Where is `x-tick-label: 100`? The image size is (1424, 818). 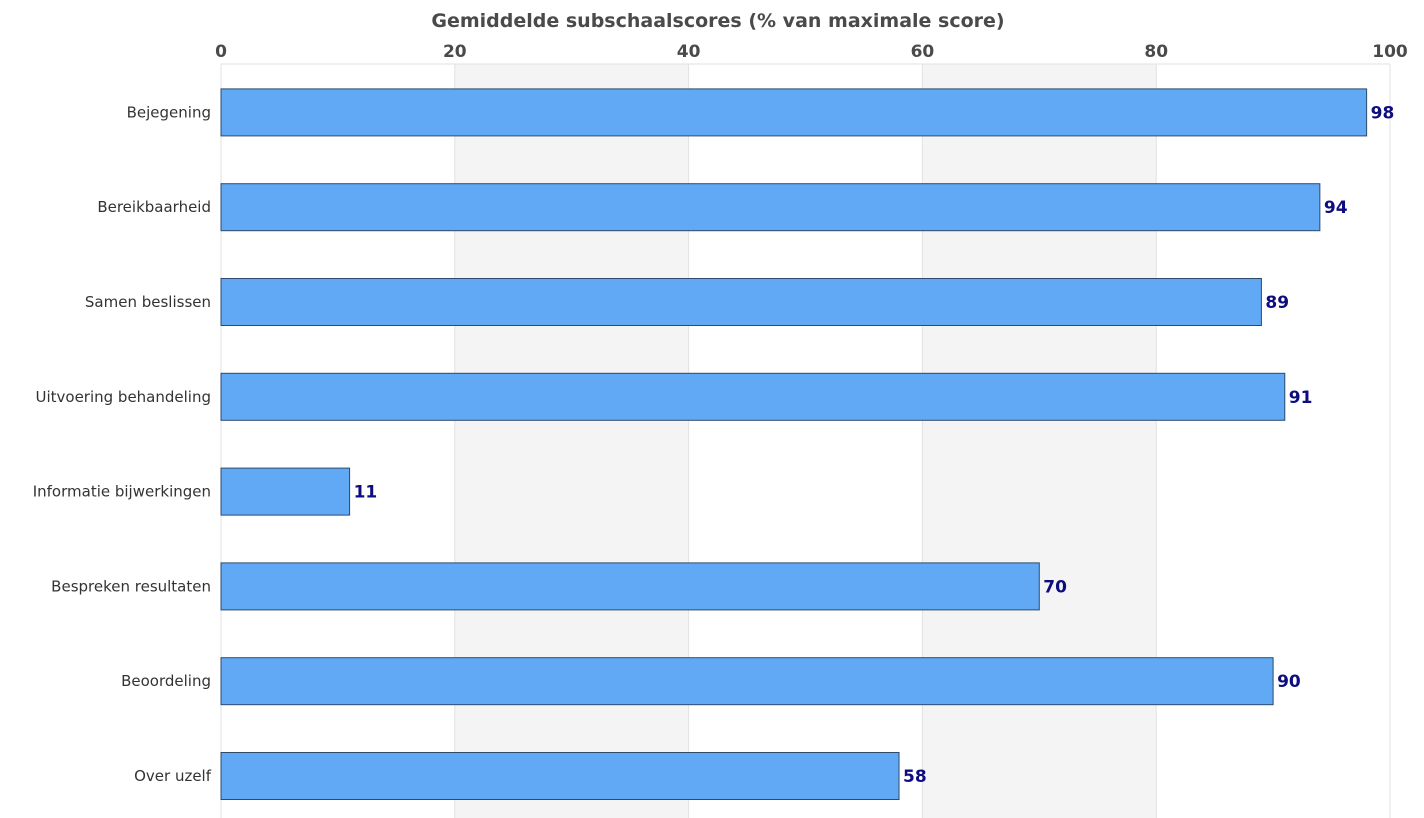
x-tick-label: 100 is located at coordinates (1390, 52).